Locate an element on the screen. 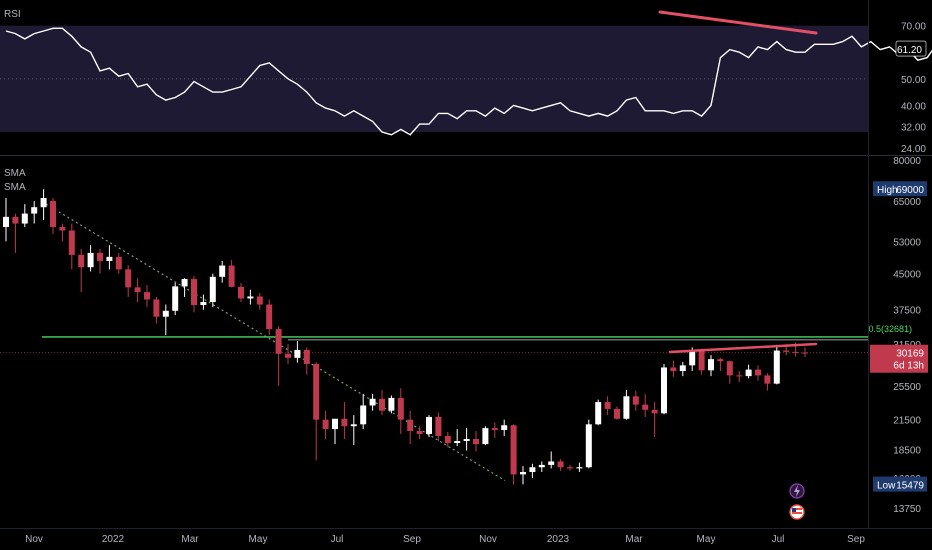  price-axis-tick: 18500 is located at coordinates (907, 450).